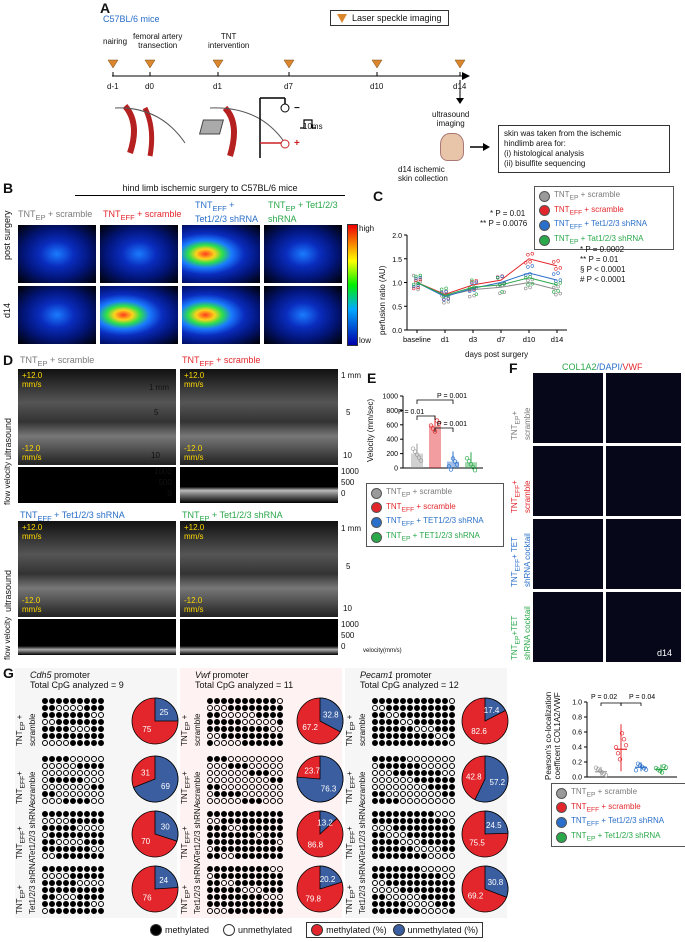 The width and height of the screenshot is (685, 942). Describe the element at coordinates (423, 174) in the screenshot. I see `skin-collection-label: d14 ischemic skin collection` at that location.